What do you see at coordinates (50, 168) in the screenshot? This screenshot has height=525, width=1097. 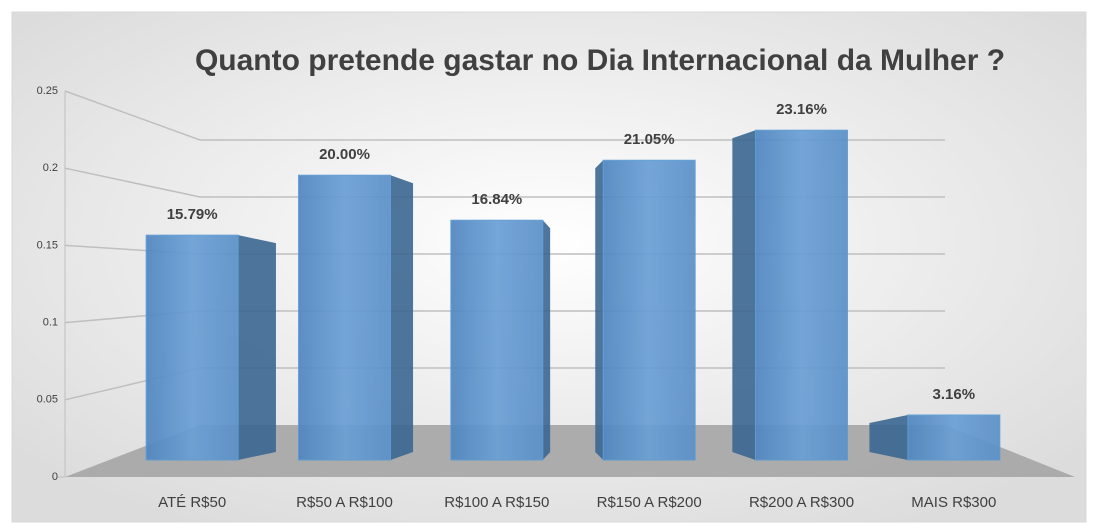 I see `y-tick-label: 0.2` at bounding box center [50, 168].